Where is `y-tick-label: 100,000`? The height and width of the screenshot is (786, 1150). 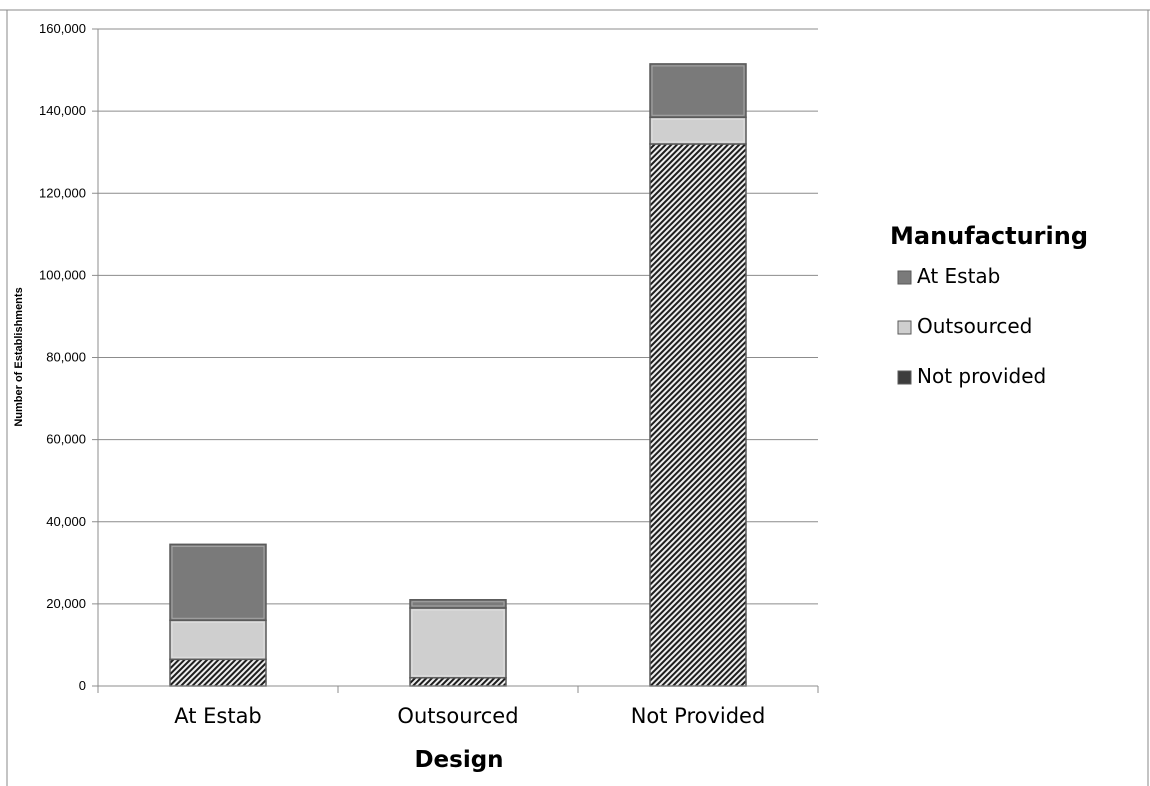
y-tick-label: 100,000 is located at coordinates (62, 274).